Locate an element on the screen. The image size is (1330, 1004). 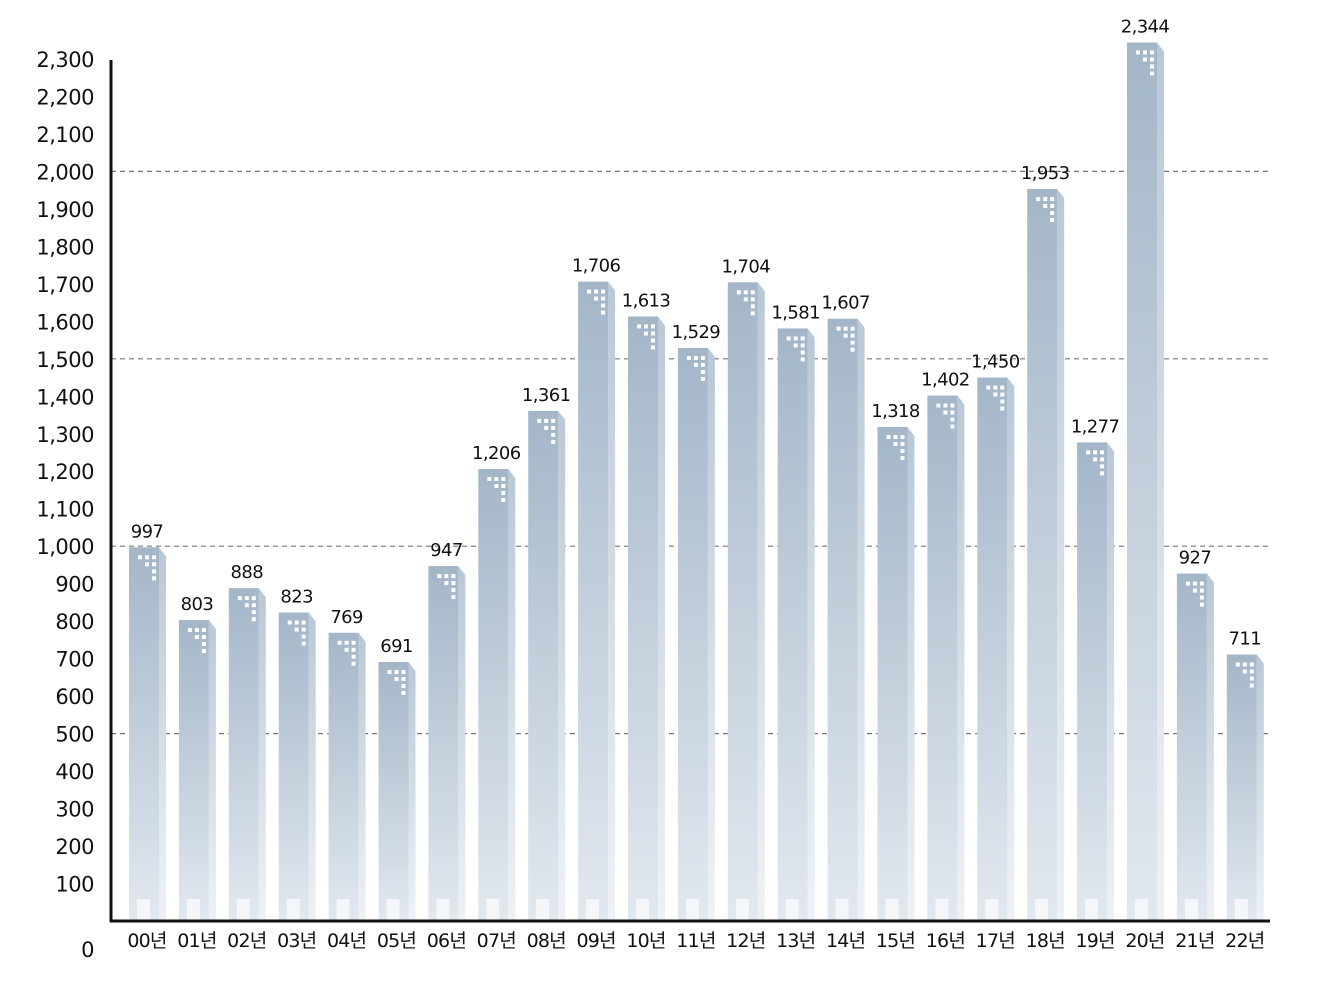
y-tick-label-1800: 1,800 is located at coordinates (65, 247).